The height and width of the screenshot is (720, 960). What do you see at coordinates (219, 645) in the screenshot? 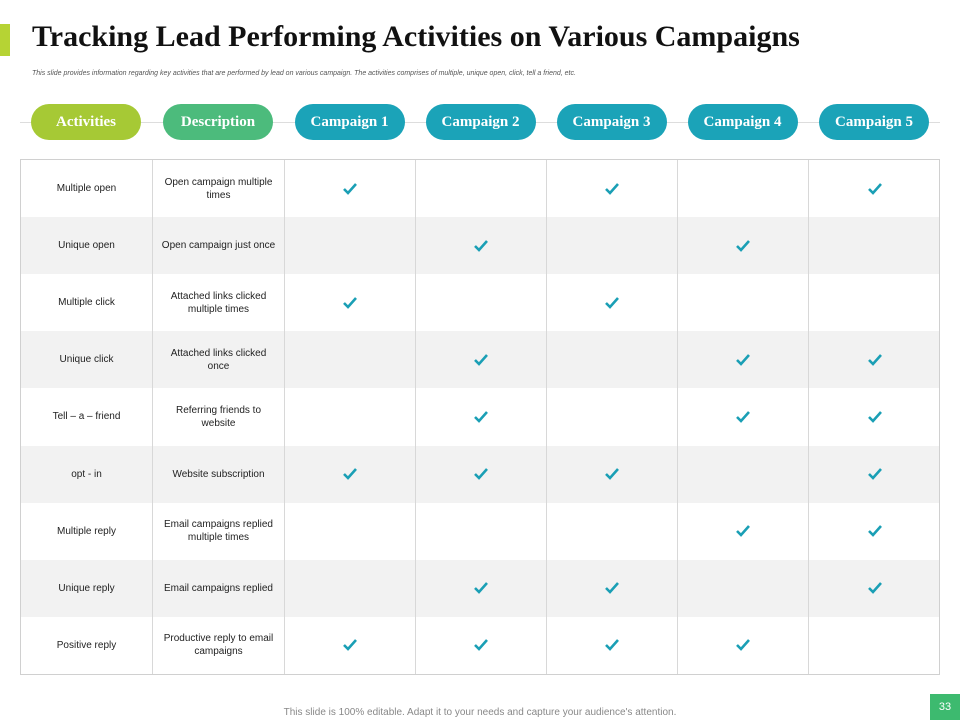
I see `description-cell: Productive reply to email campaigns` at bounding box center [219, 645].